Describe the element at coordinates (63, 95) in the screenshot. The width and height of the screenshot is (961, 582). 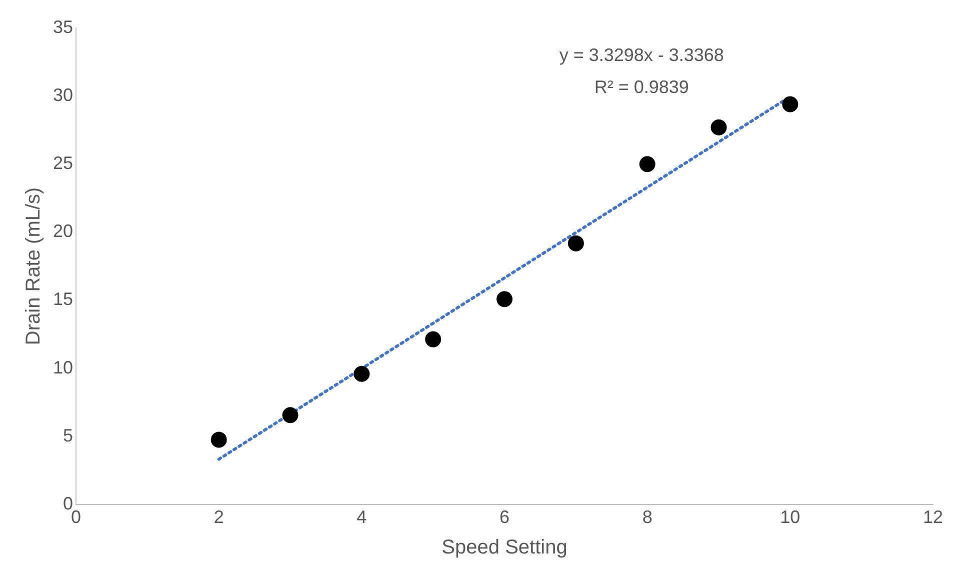
I see `y-tick-label: 30` at that location.